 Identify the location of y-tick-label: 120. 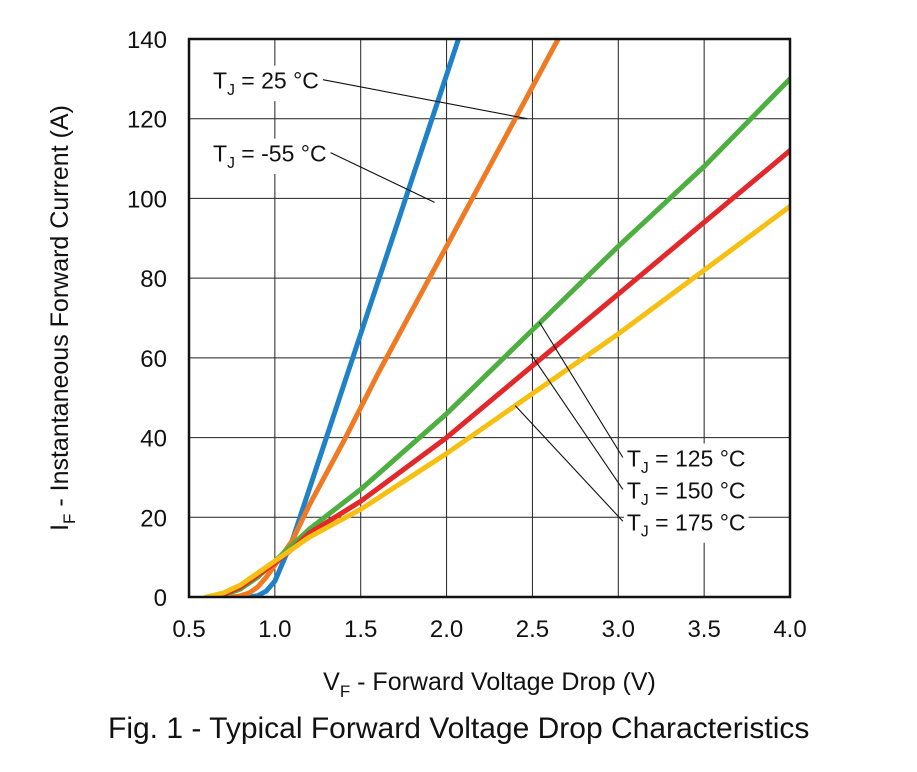
(147, 120).